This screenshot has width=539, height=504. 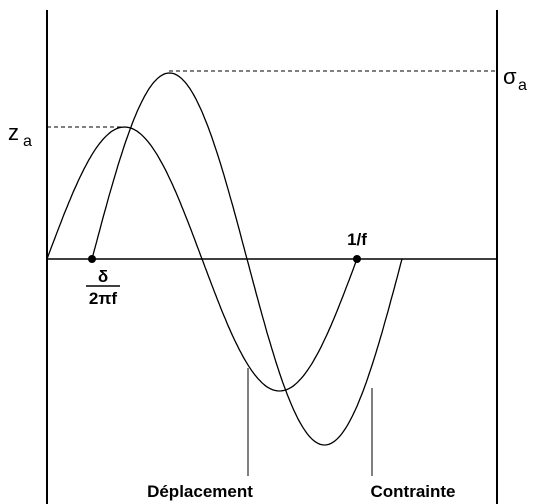 I want to click on period-point, so click(x=357, y=259).